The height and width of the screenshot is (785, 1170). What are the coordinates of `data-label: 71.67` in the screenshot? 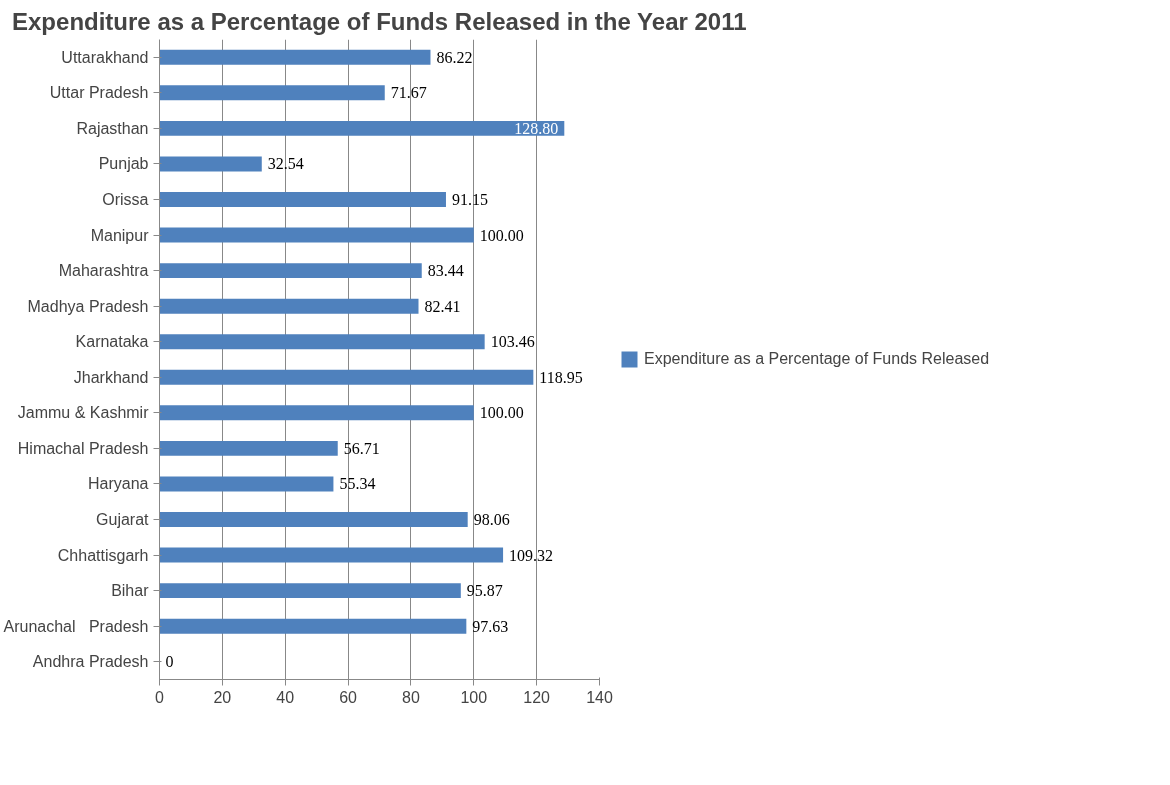 It's located at (408, 93).